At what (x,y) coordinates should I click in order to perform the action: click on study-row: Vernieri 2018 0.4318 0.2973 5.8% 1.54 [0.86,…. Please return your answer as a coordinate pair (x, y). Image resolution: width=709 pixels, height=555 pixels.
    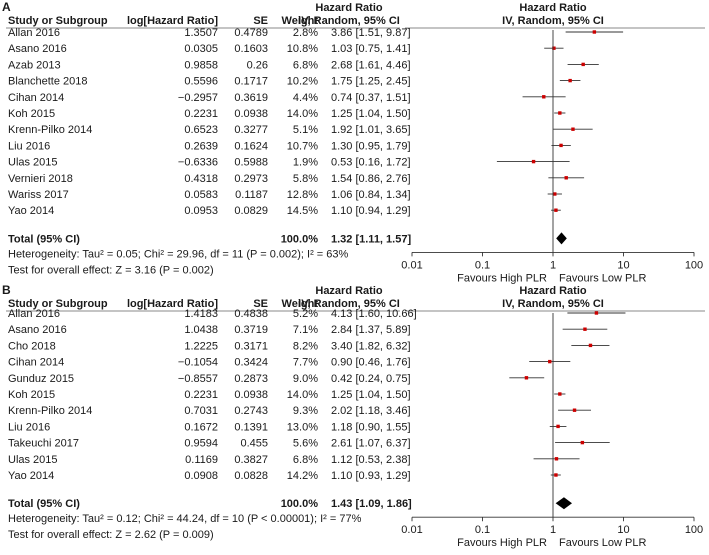
    Looking at the image, I should click on (296, 179).